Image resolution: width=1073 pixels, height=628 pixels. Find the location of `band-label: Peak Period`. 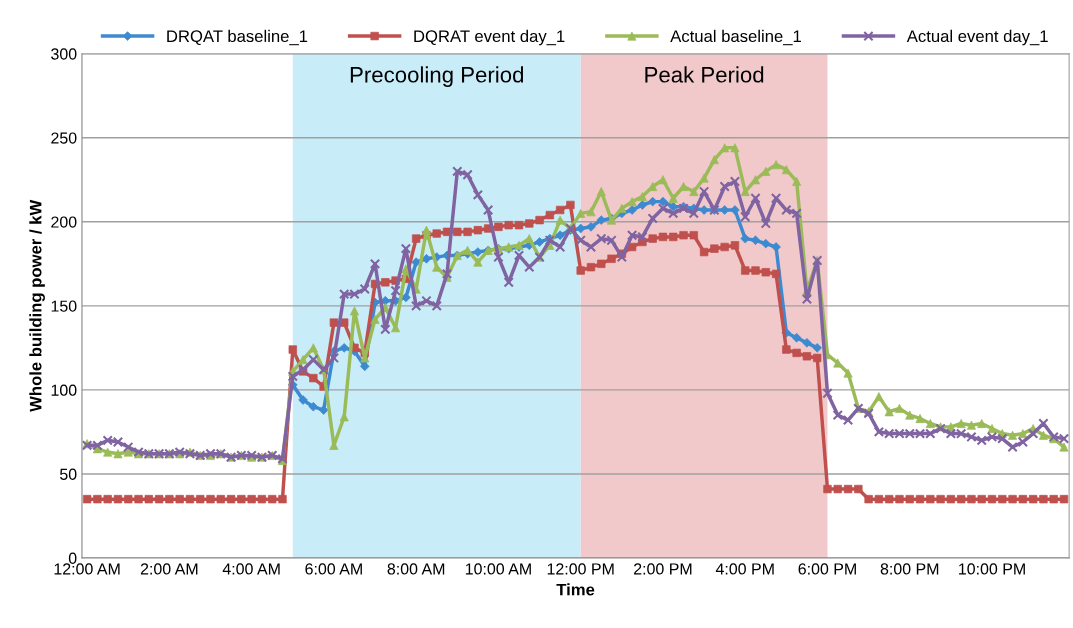

band-label: Peak Period is located at coordinates (704, 74).